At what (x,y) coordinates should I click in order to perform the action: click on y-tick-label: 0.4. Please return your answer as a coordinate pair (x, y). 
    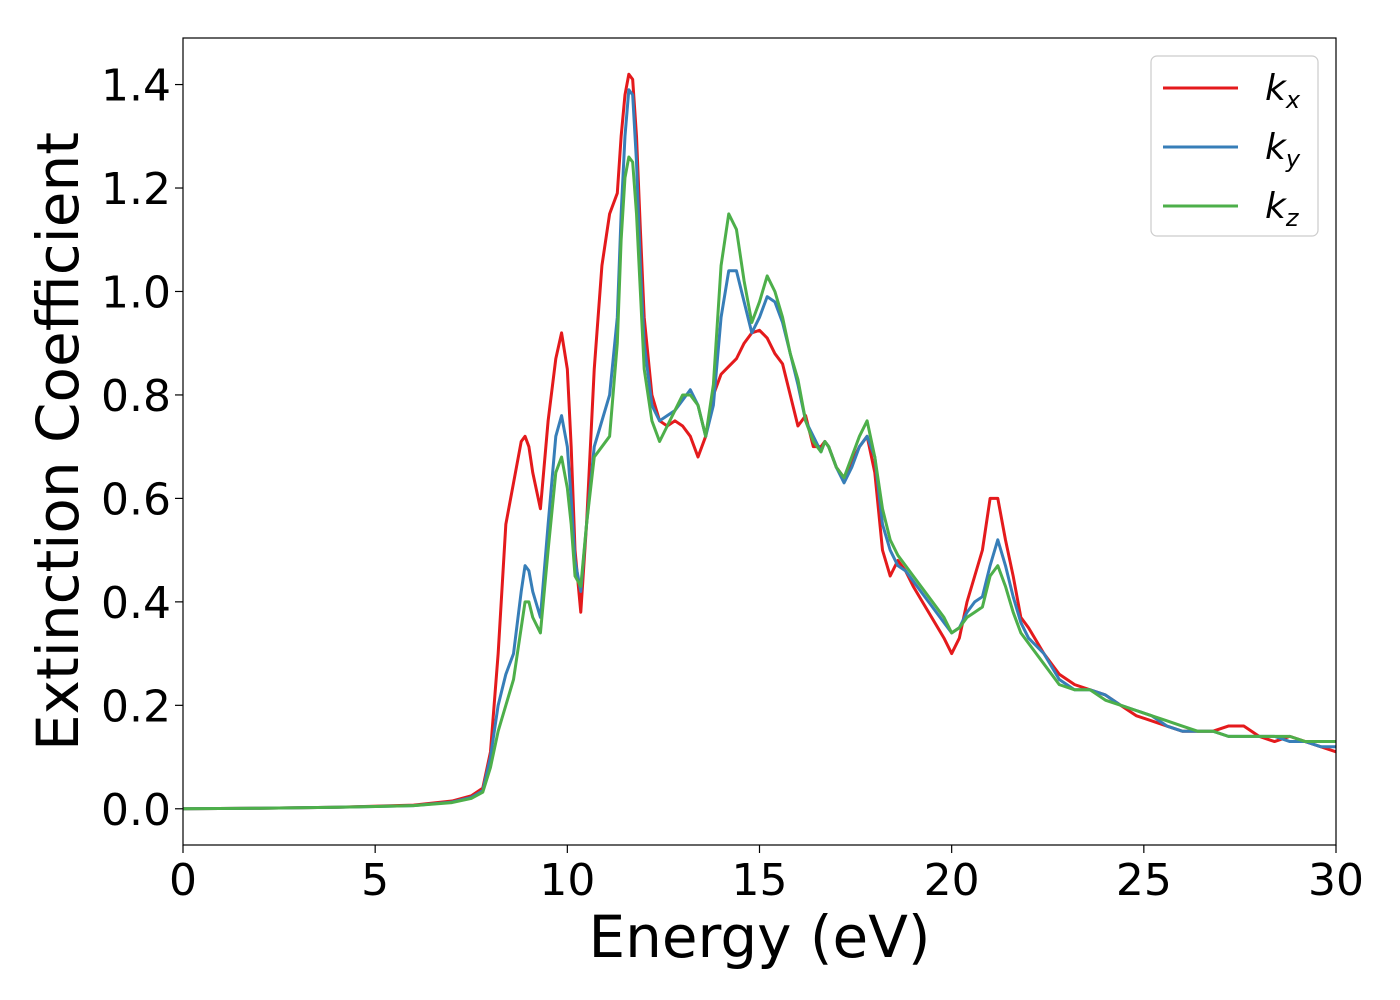
    Looking at the image, I should click on (136, 603).